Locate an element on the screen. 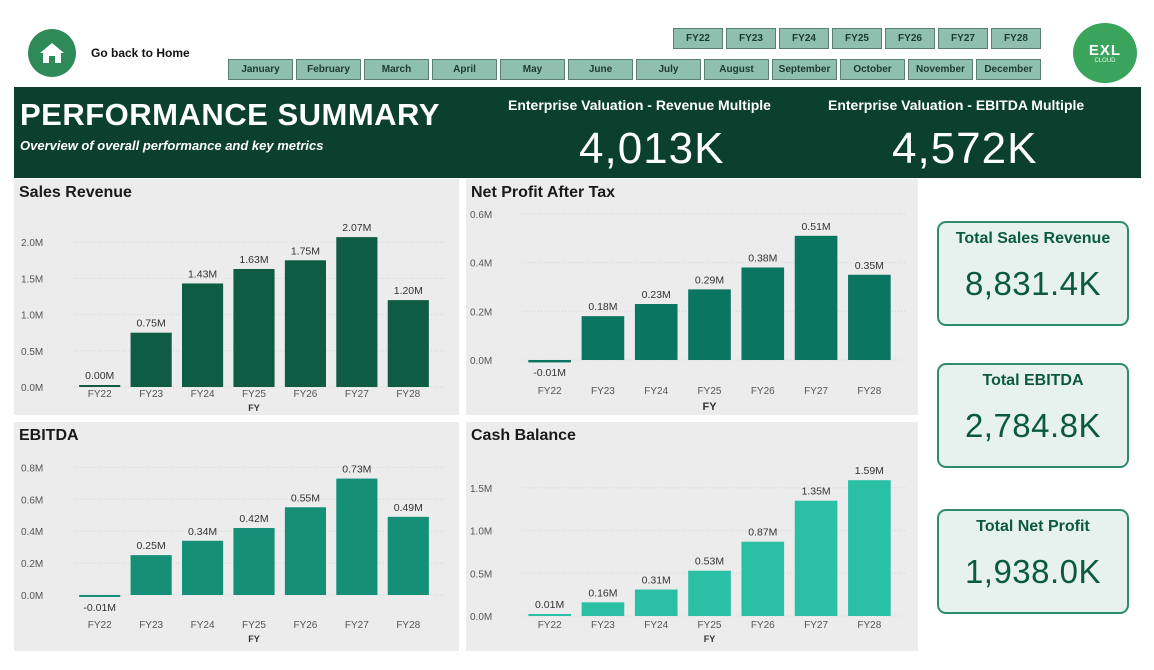 The height and width of the screenshot is (670, 1154). fy-chip: FY27 is located at coordinates (963, 38).